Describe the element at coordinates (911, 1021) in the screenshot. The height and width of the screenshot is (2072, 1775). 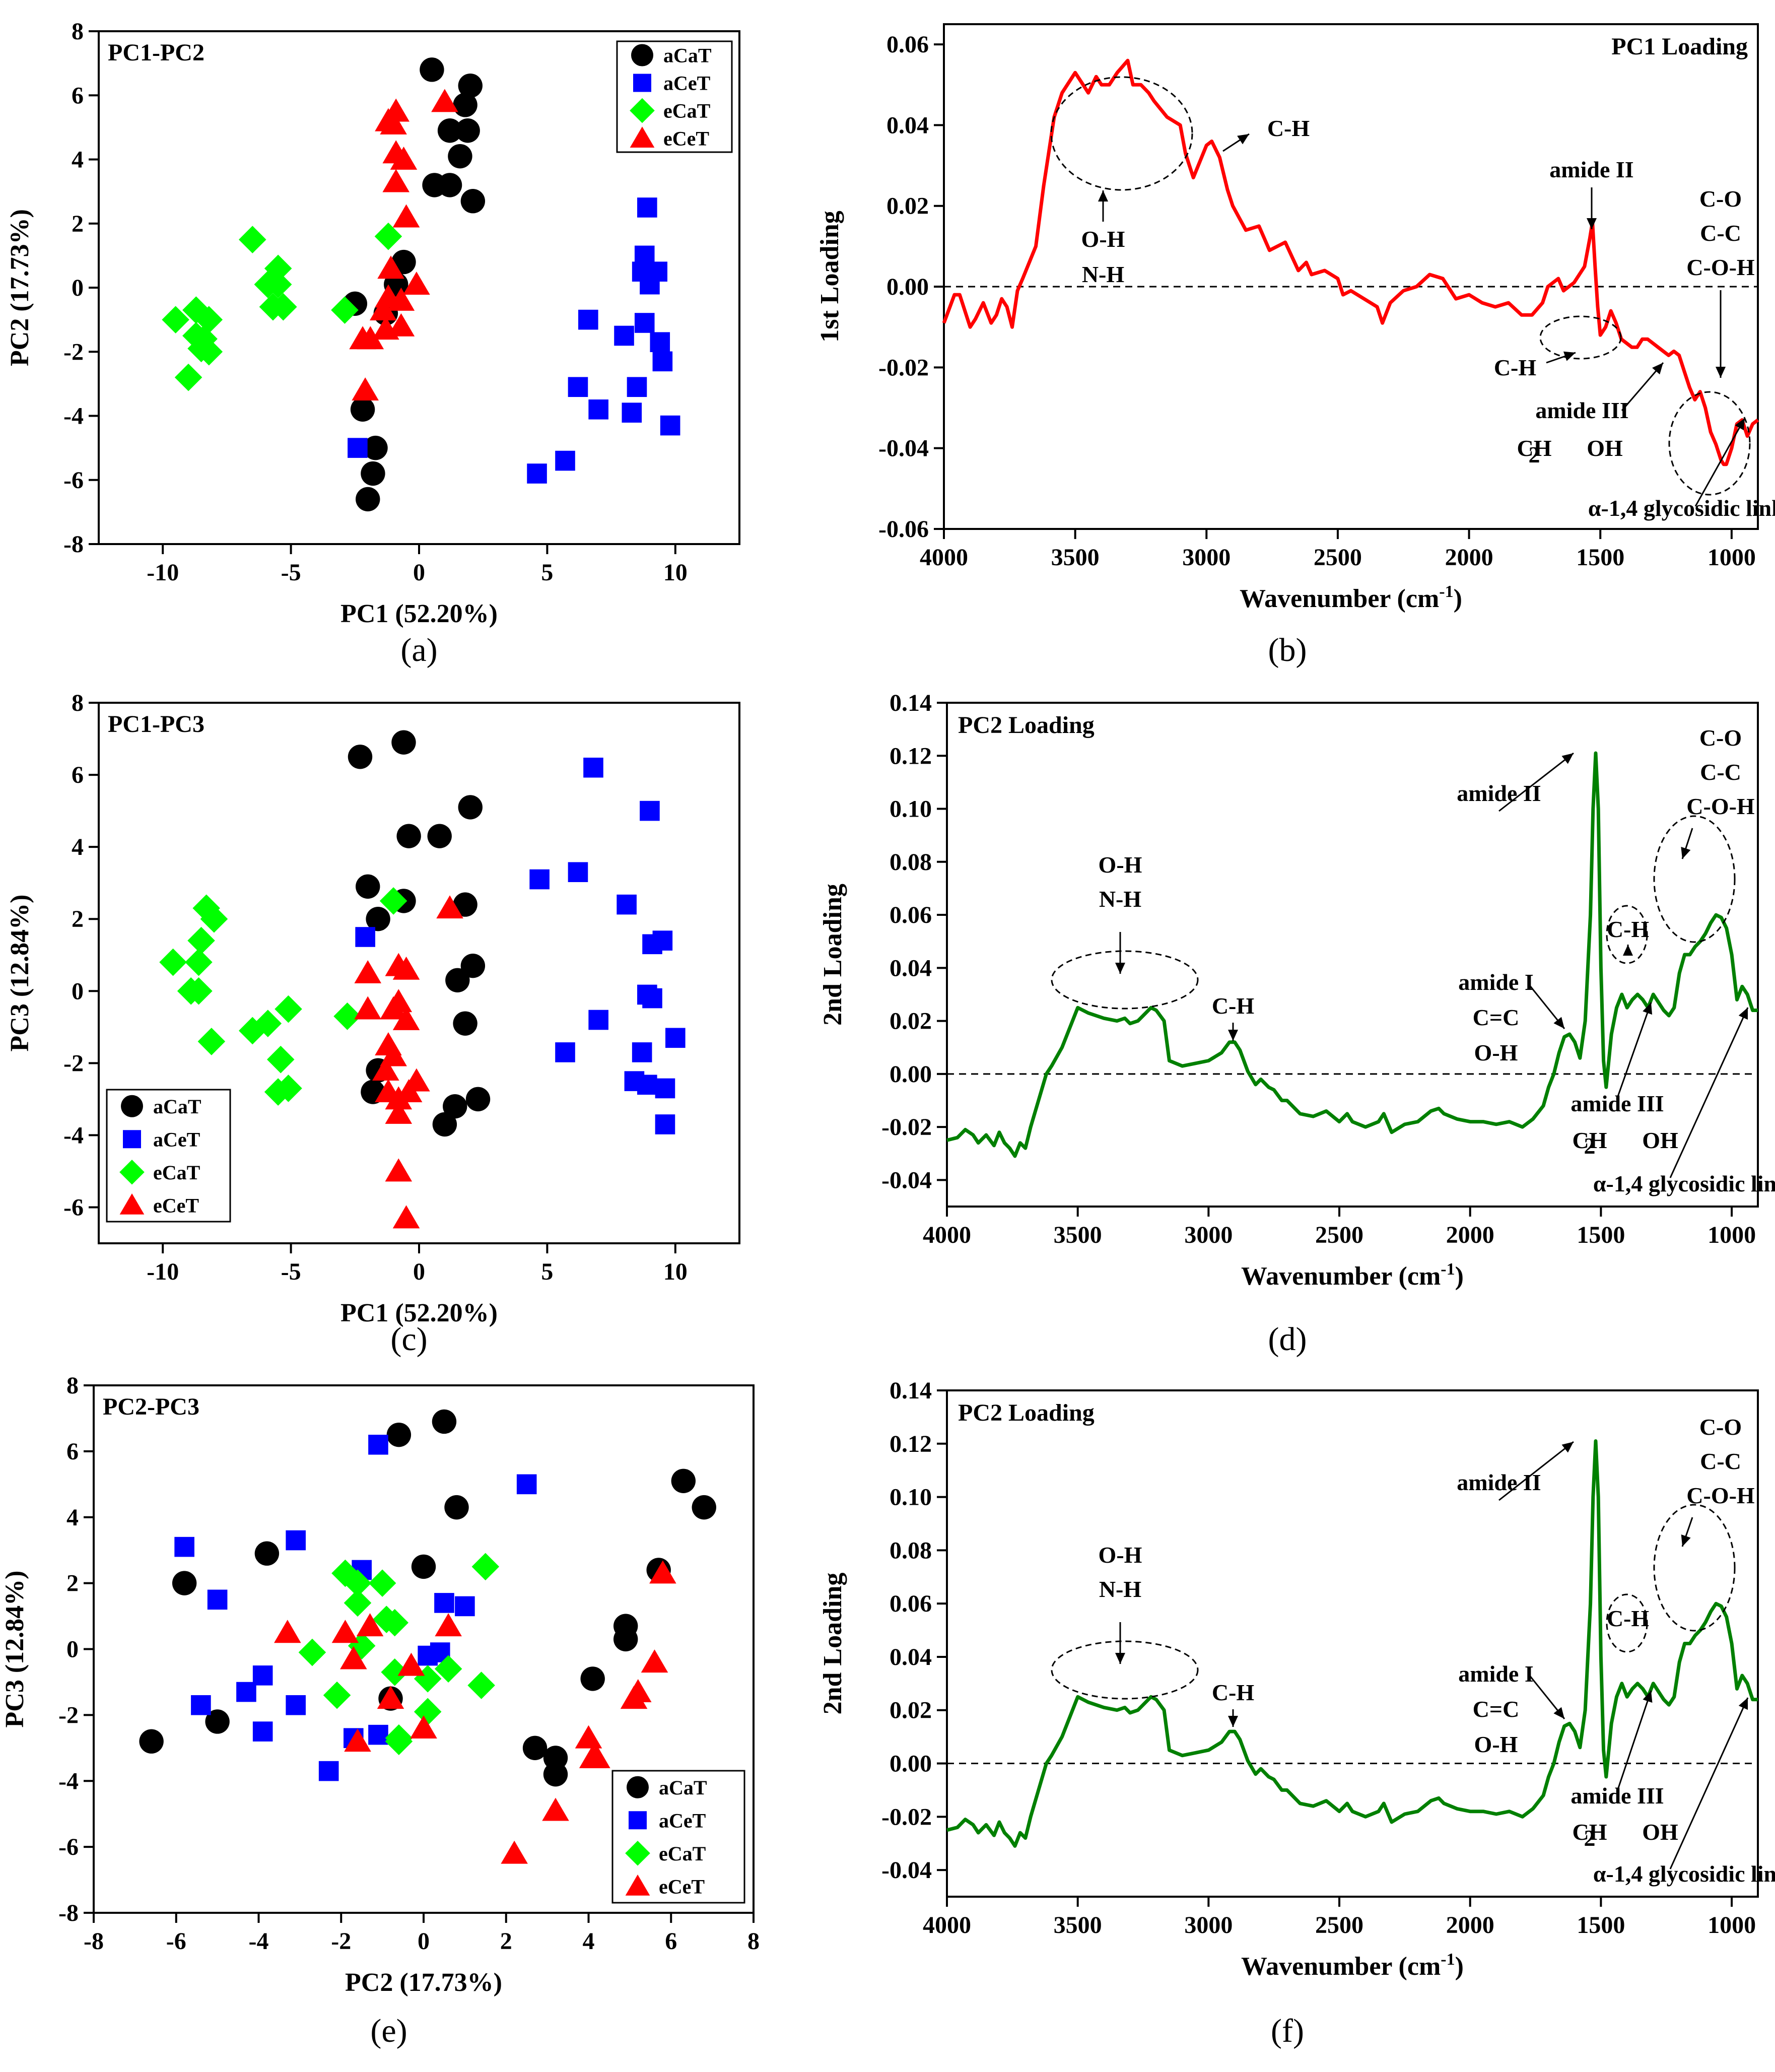
I see `y-tick-label: 0.02` at that location.